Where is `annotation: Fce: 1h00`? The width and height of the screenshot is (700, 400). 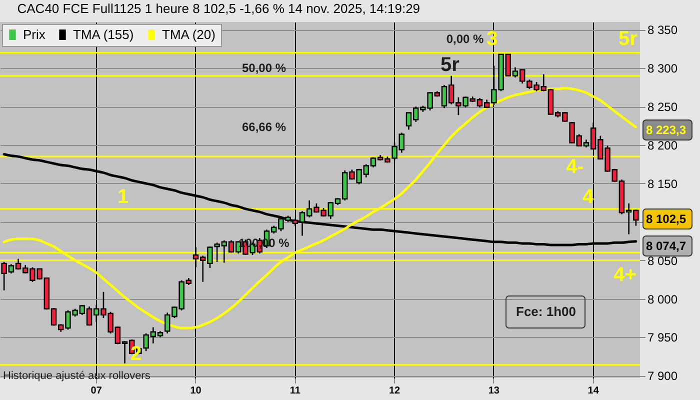 annotation: Fce: 1h00 is located at coordinates (546, 311).